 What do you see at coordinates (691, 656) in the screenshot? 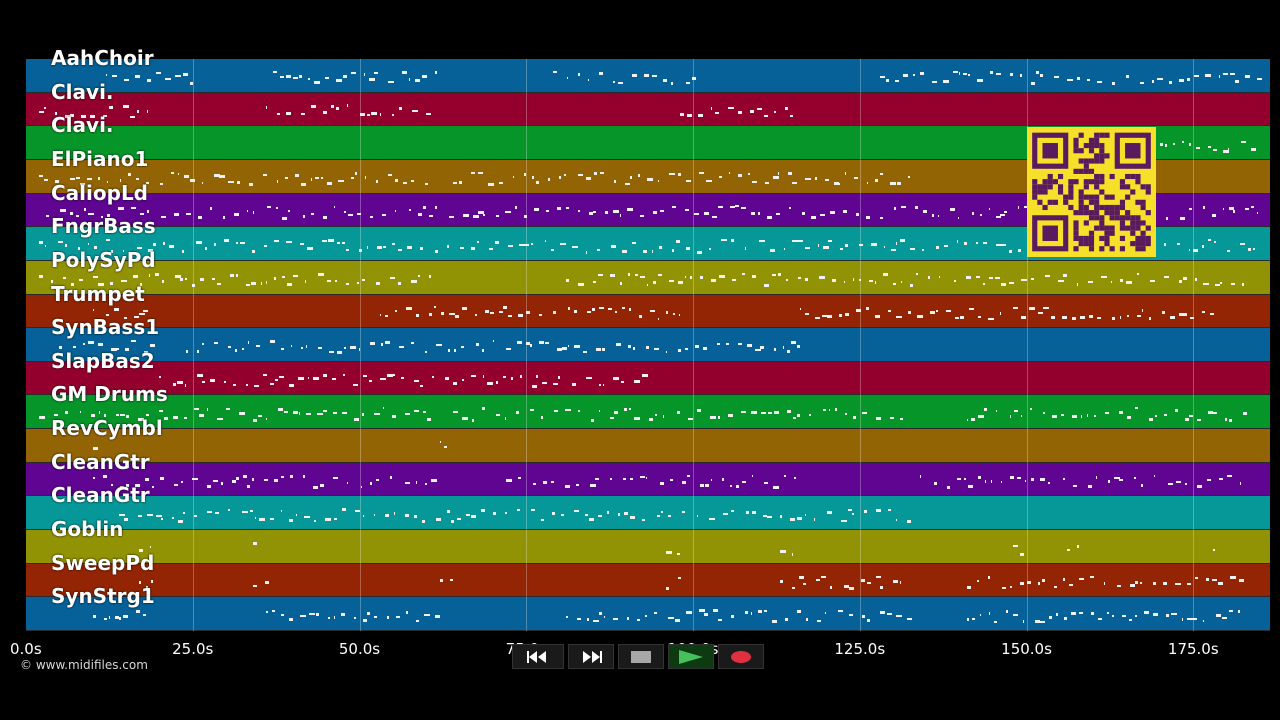
I see `play-button` at bounding box center [691, 656].